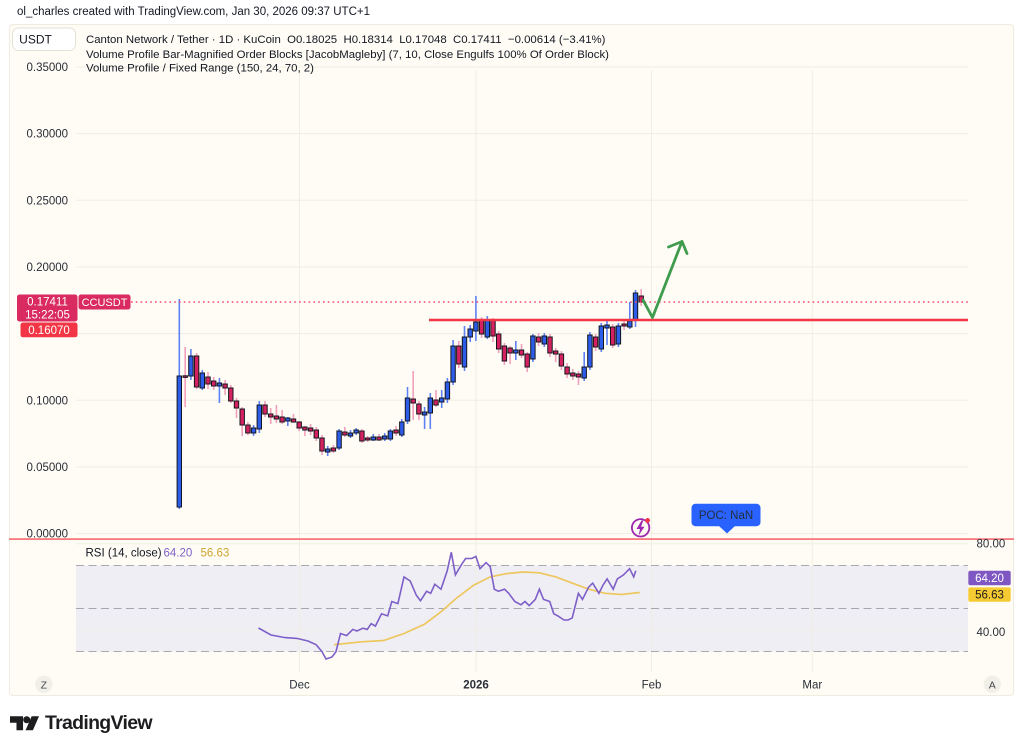 The image size is (1024, 751). What do you see at coordinates (124, 554) in the screenshot?
I see `svg-text: RSI (14, close)` at bounding box center [124, 554].